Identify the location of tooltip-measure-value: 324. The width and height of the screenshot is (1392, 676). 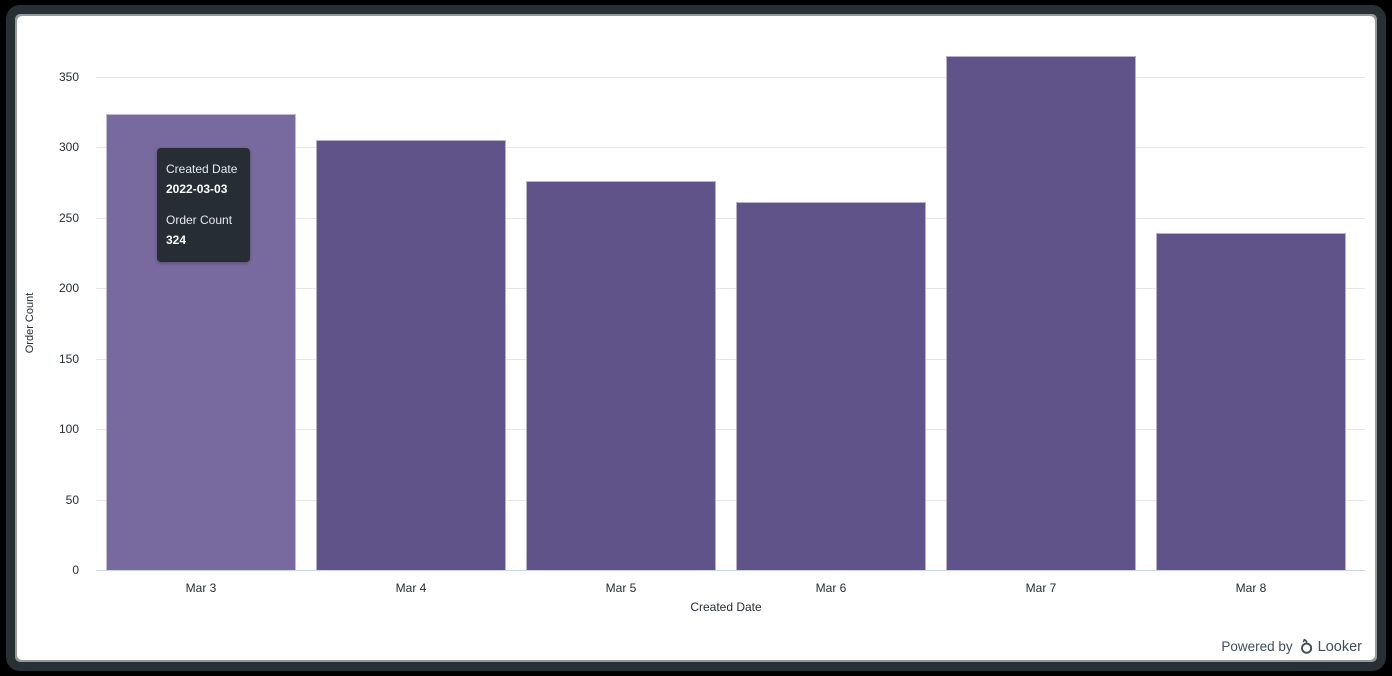
(176, 240).